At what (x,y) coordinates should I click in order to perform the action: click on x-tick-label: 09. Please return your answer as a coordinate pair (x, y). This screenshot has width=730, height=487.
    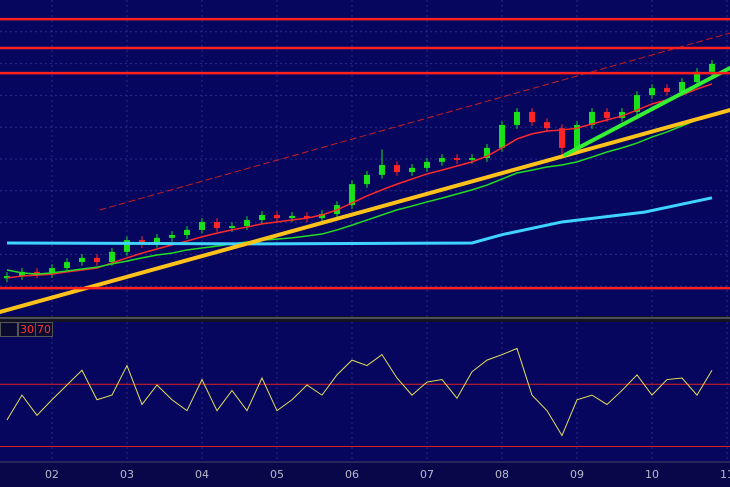
    Looking at the image, I should click on (577, 474).